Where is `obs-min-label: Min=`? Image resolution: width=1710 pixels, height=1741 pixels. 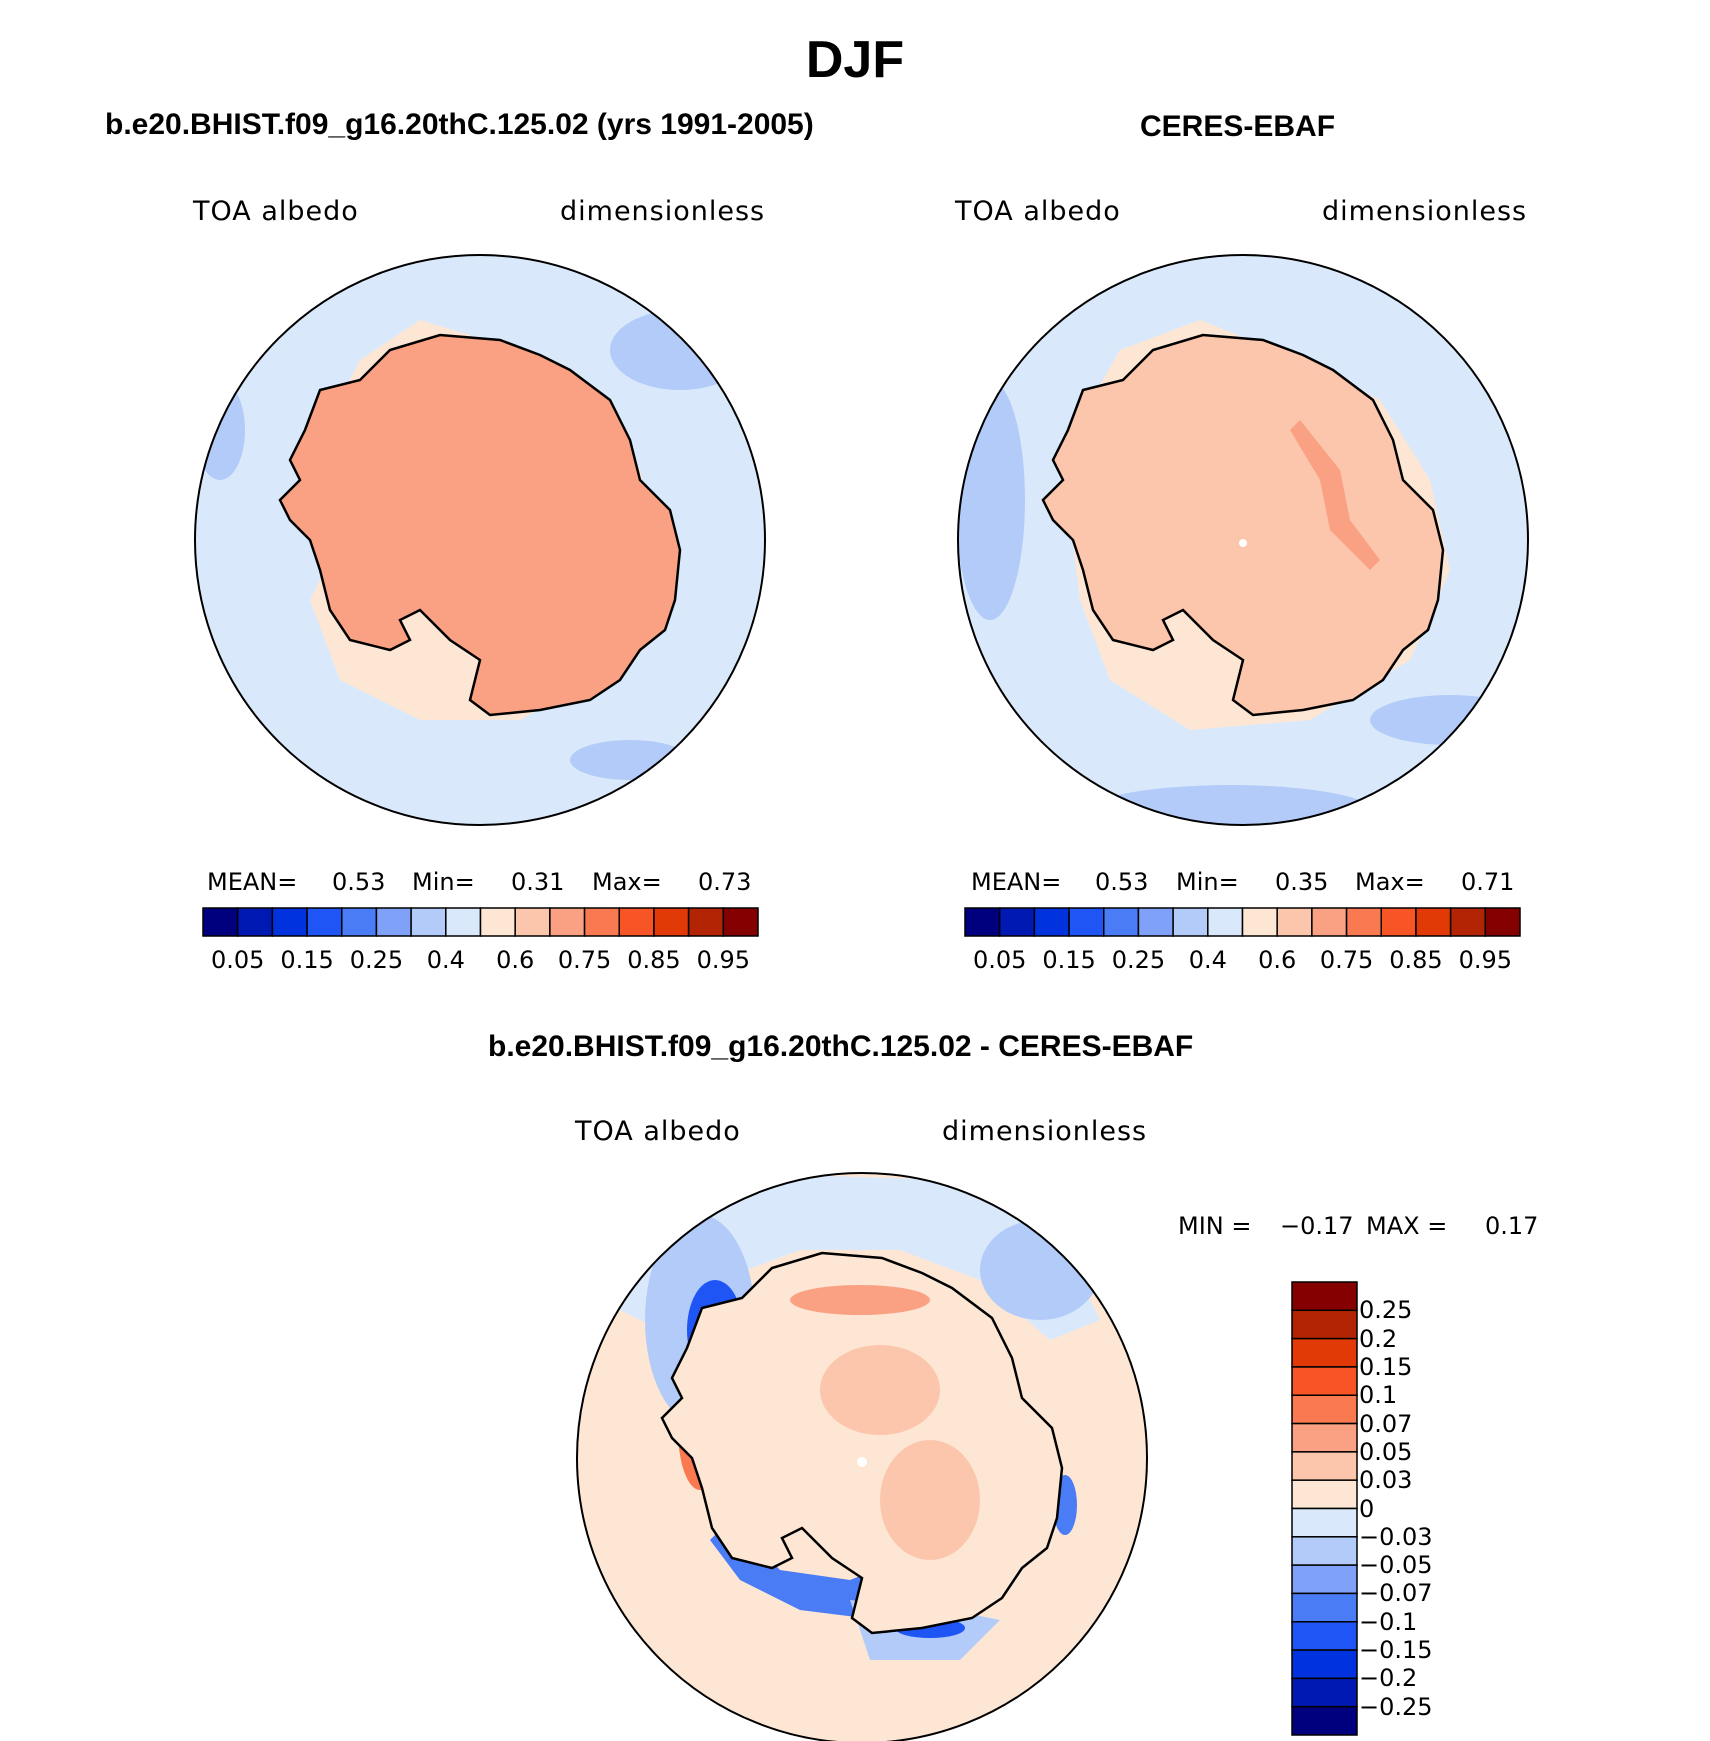 obs-min-label: Min= is located at coordinates (1207, 882).